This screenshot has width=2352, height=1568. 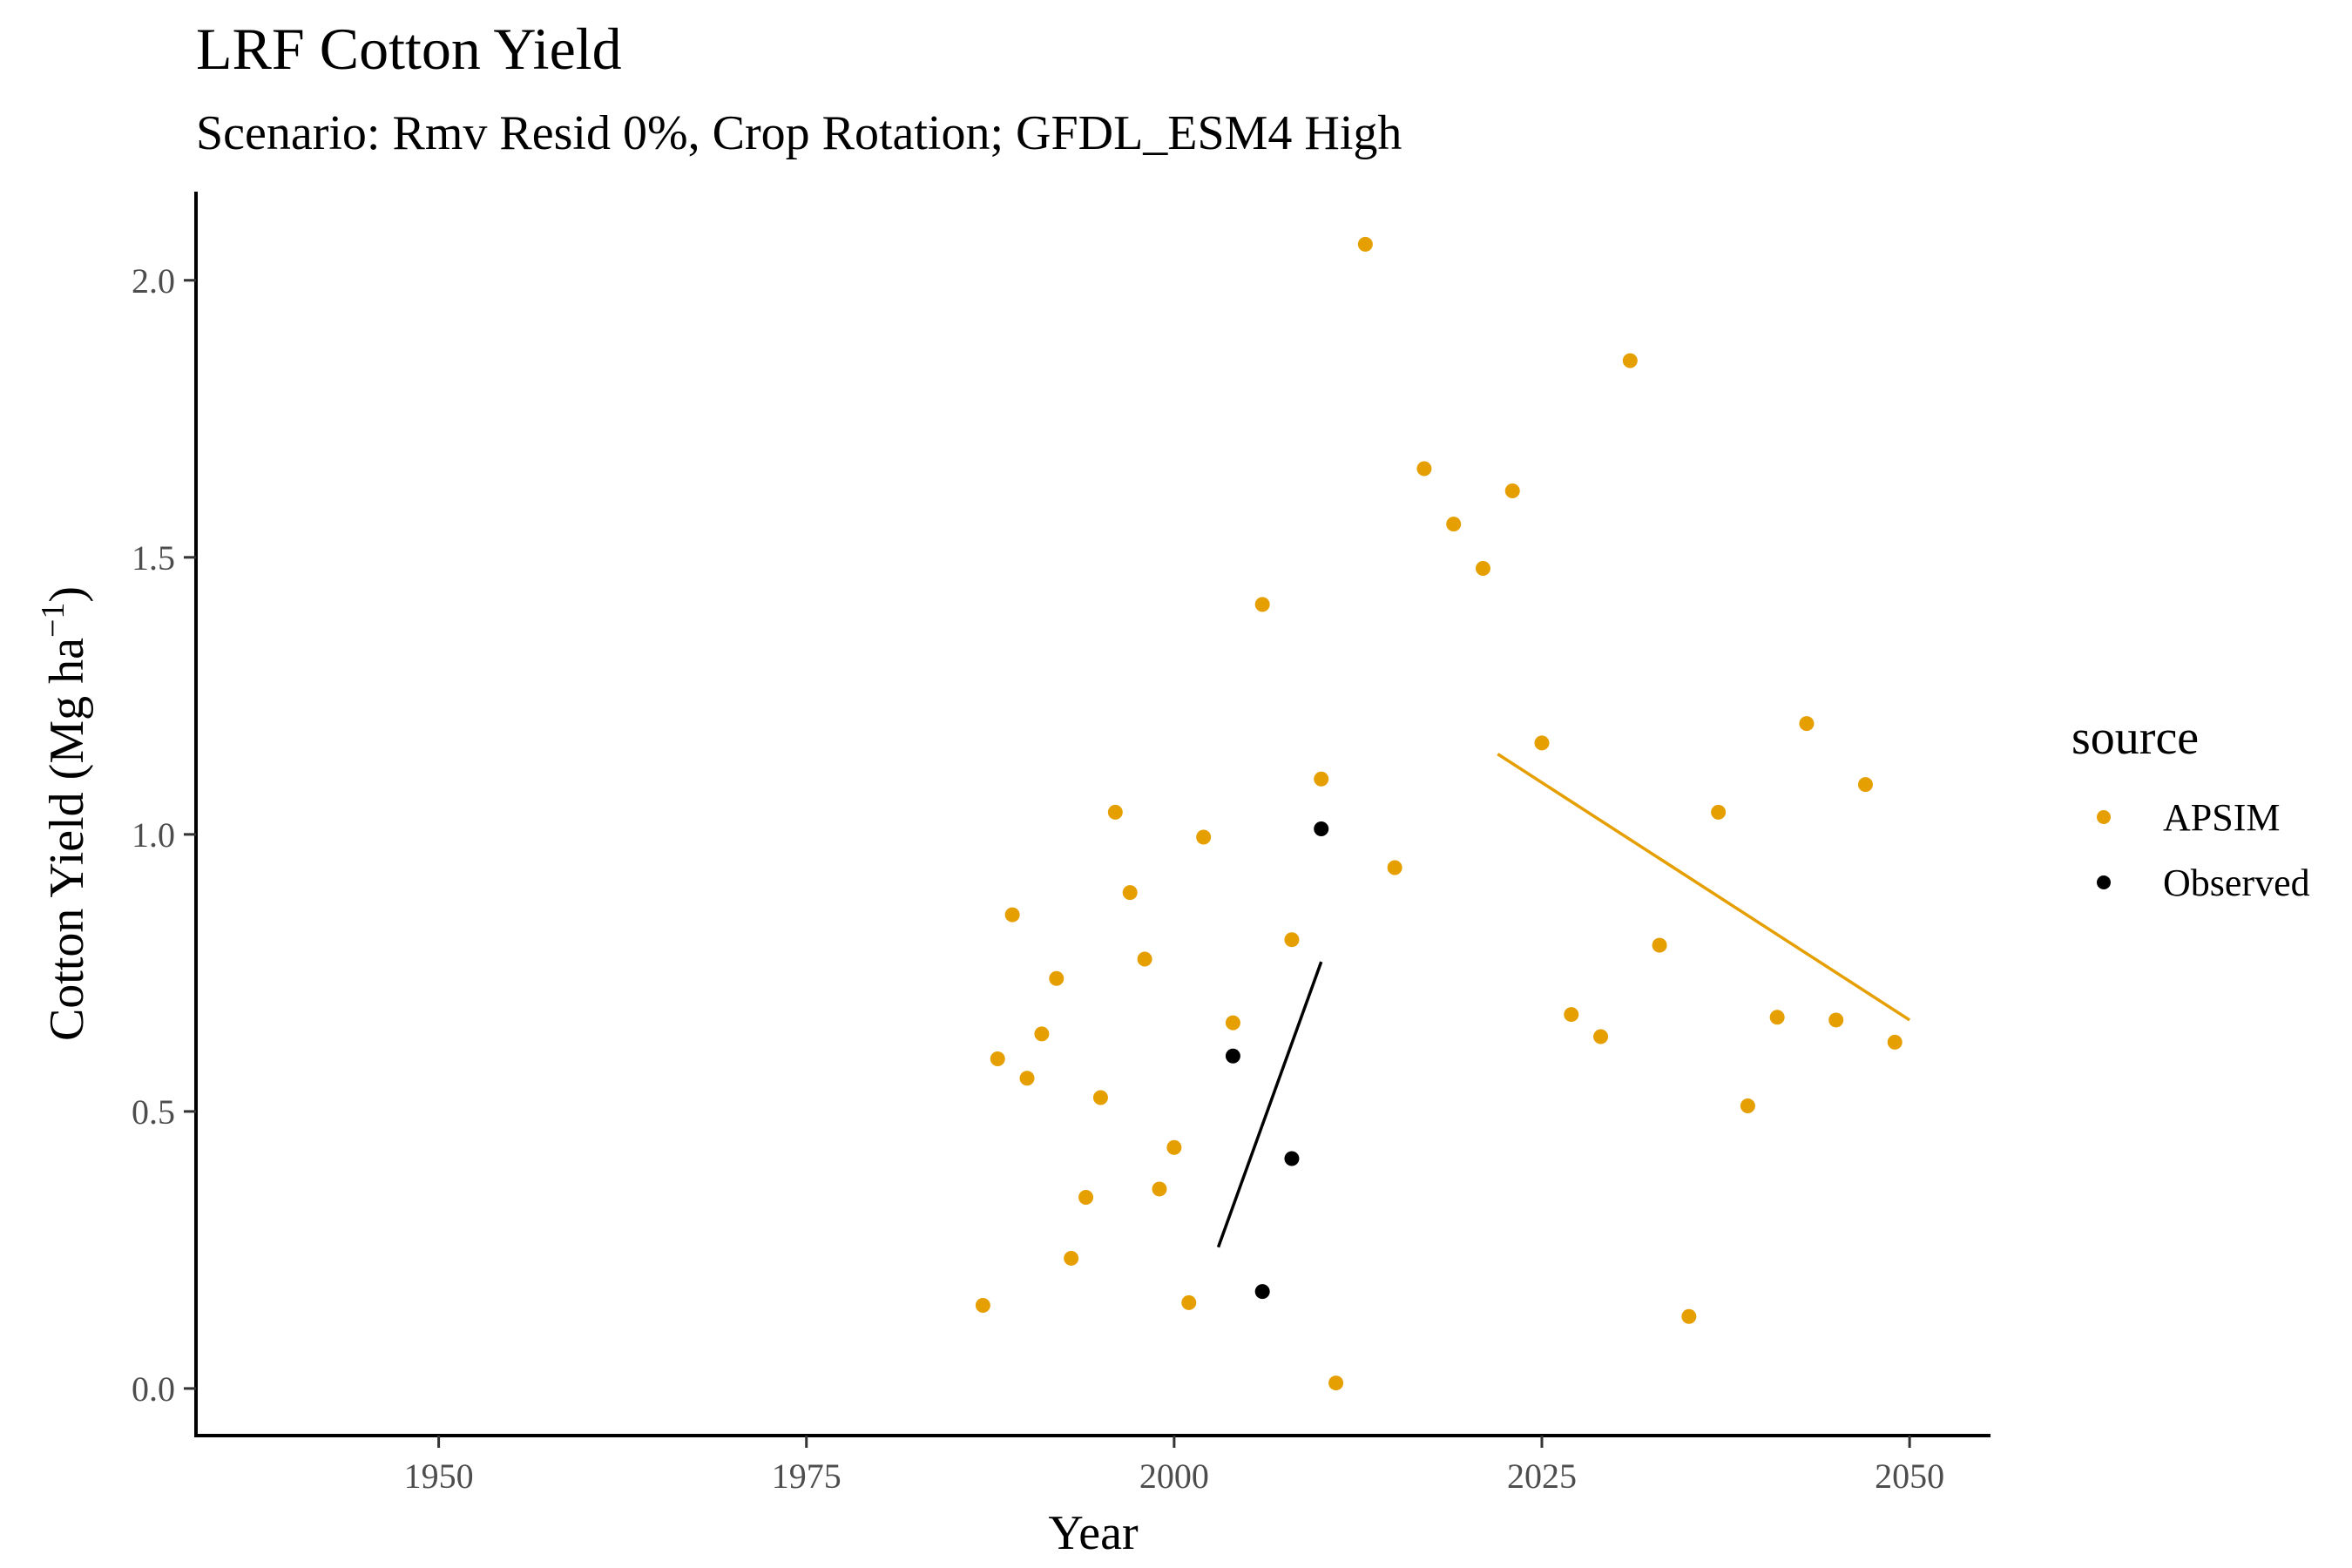 What do you see at coordinates (1542, 1476) in the screenshot?
I see `x-tick-label: 2025` at bounding box center [1542, 1476].